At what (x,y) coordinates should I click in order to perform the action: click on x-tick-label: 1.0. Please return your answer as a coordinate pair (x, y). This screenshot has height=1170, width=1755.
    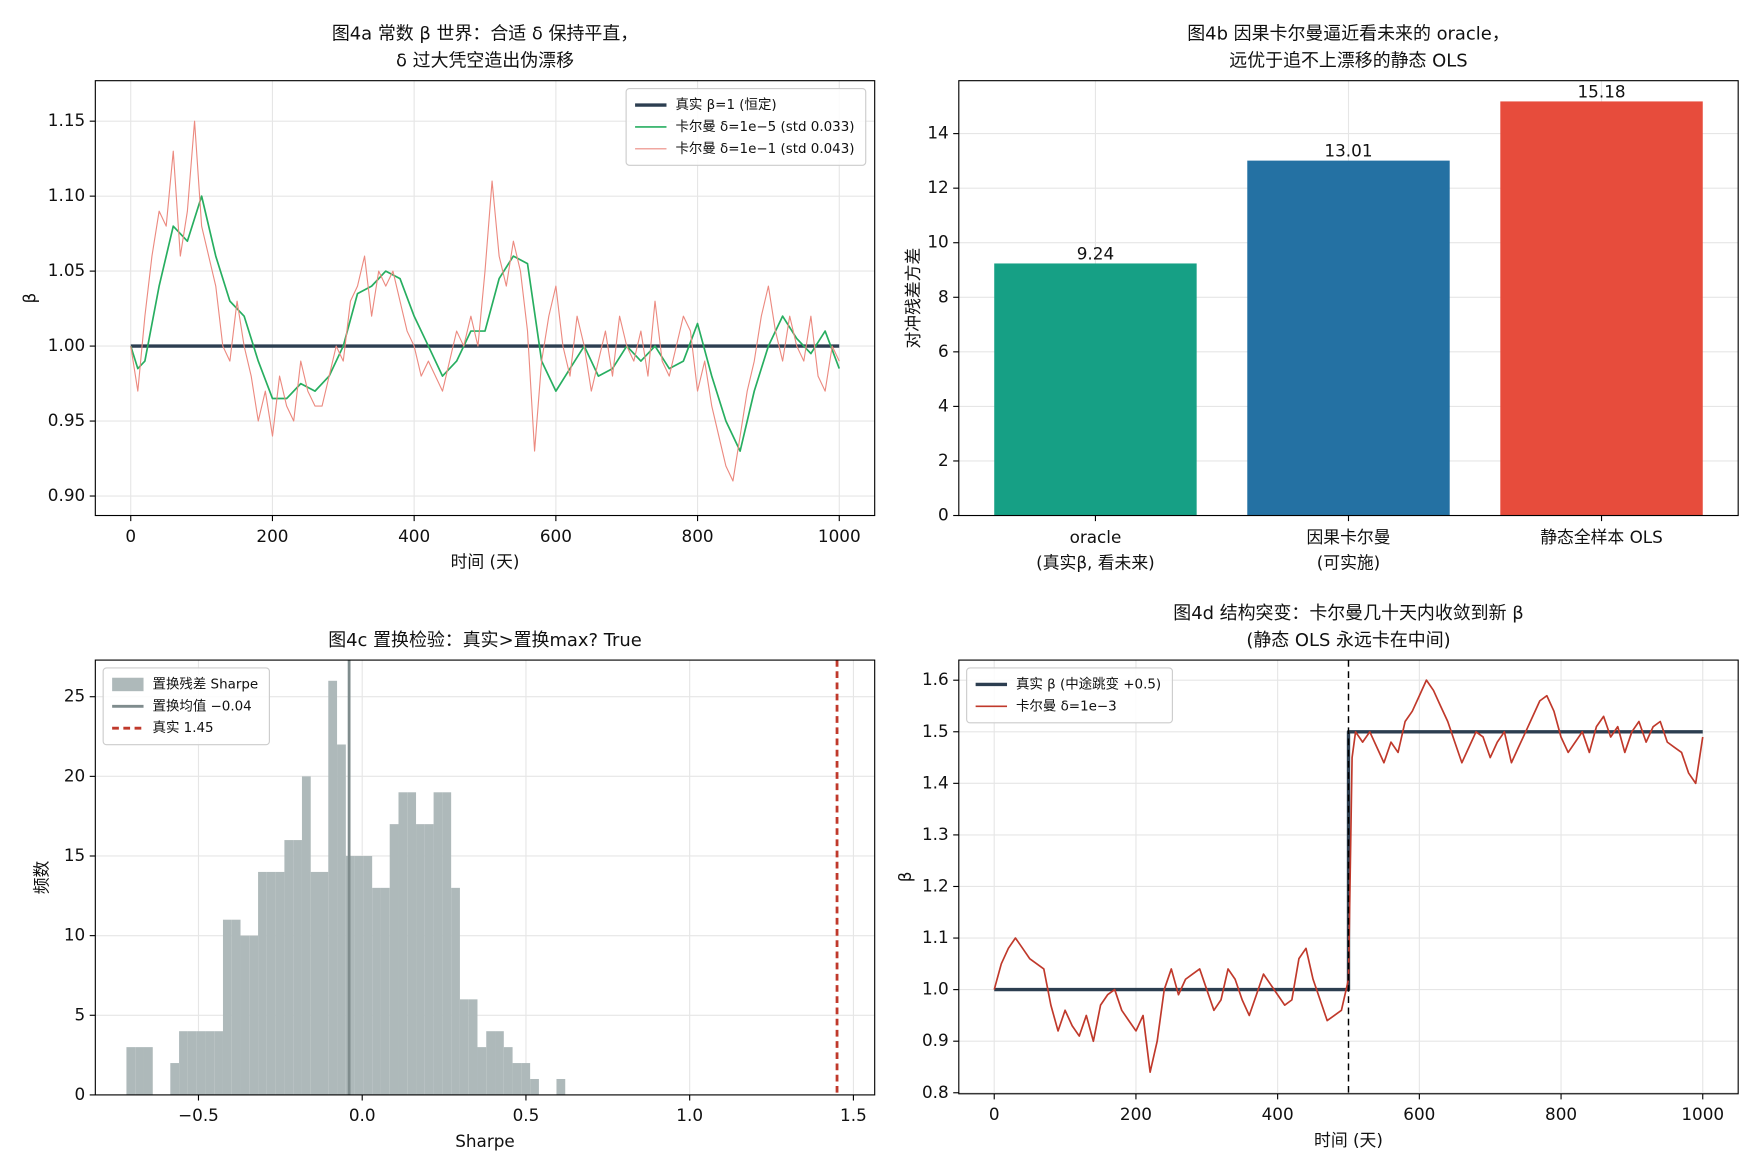
    Looking at the image, I should click on (689, 1115).